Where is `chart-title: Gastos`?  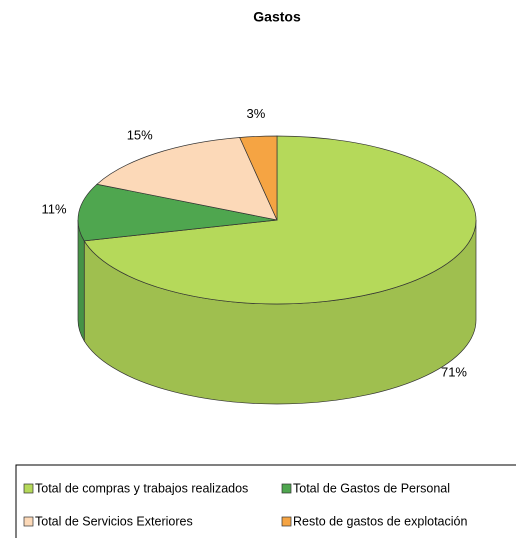 chart-title: Gastos is located at coordinates (277, 17).